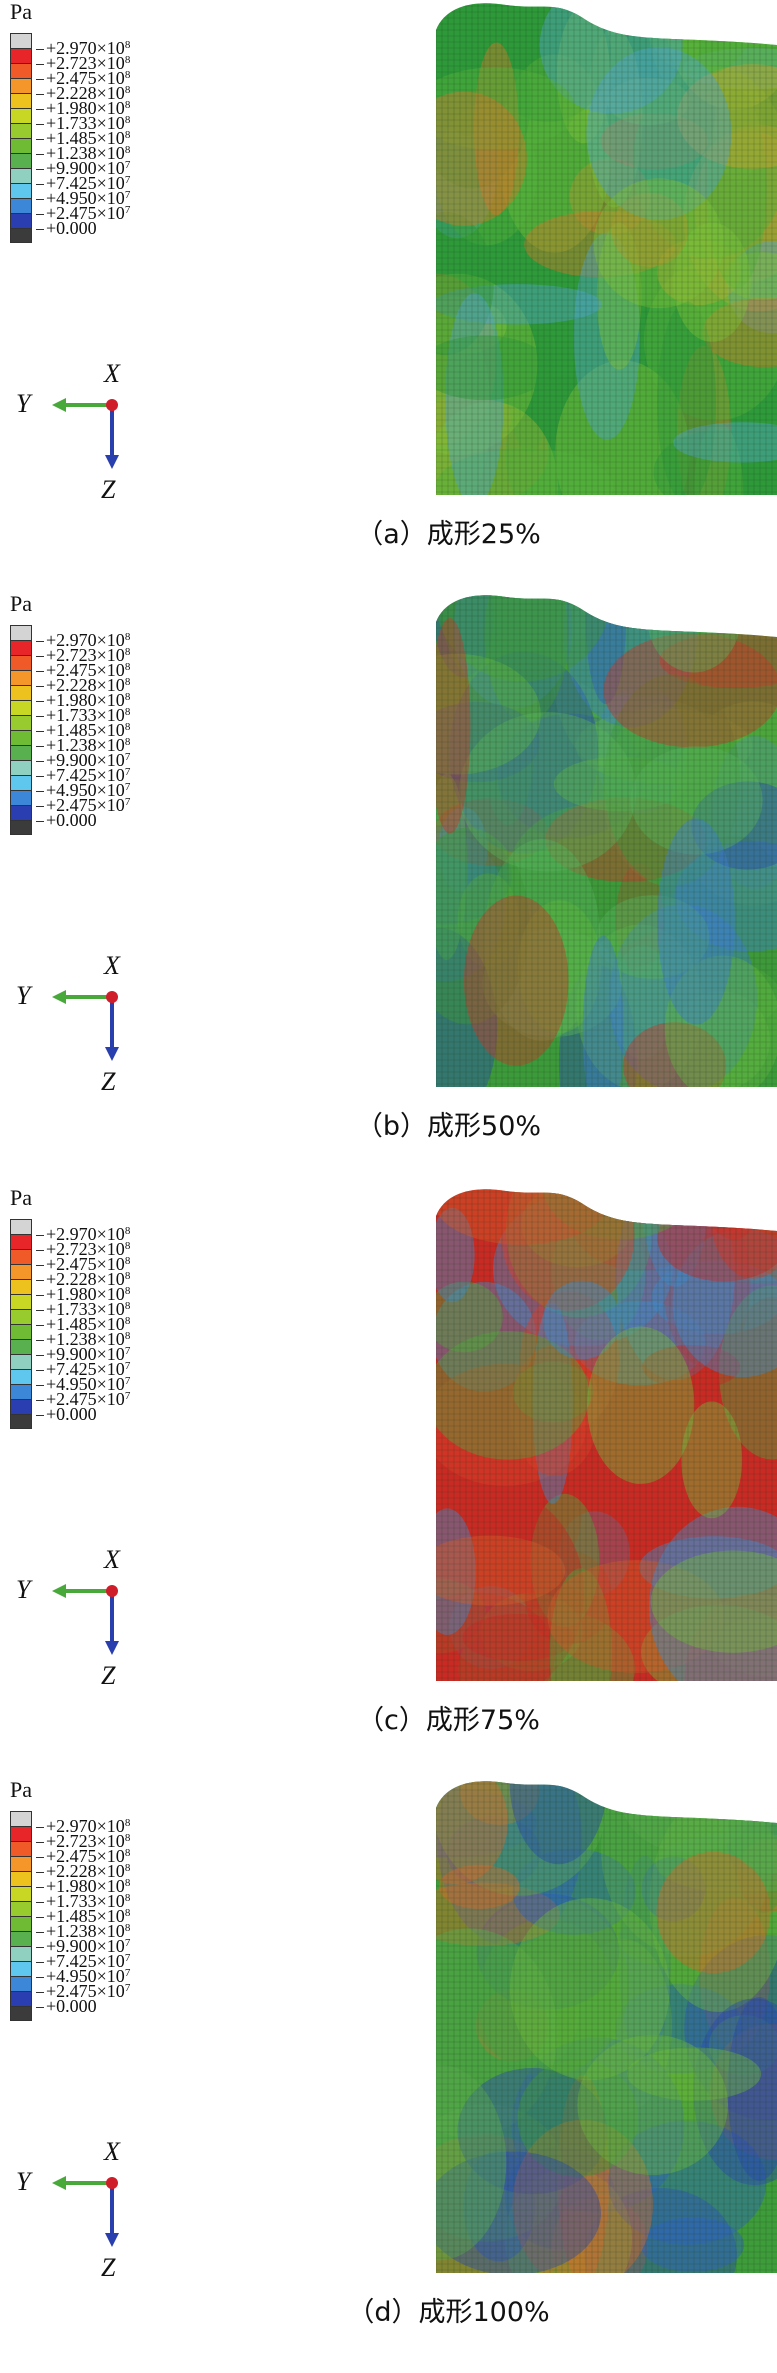 The width and height of the screenshot is (777, 2373). Describe the element at coordinates (83, 1339) in the screenshot. I see `legend-label: +1.238×108` at that location.